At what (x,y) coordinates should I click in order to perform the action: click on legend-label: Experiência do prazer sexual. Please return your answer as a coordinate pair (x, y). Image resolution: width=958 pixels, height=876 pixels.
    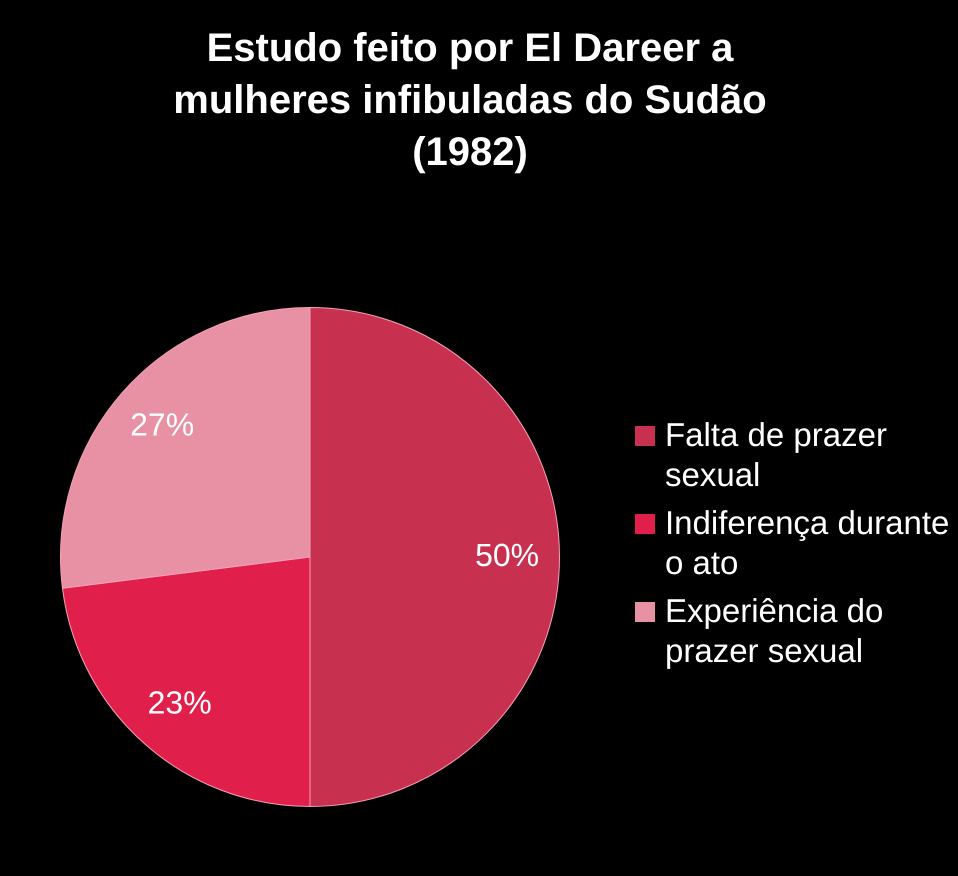
    Looking at the image, I should click on (774, 631).